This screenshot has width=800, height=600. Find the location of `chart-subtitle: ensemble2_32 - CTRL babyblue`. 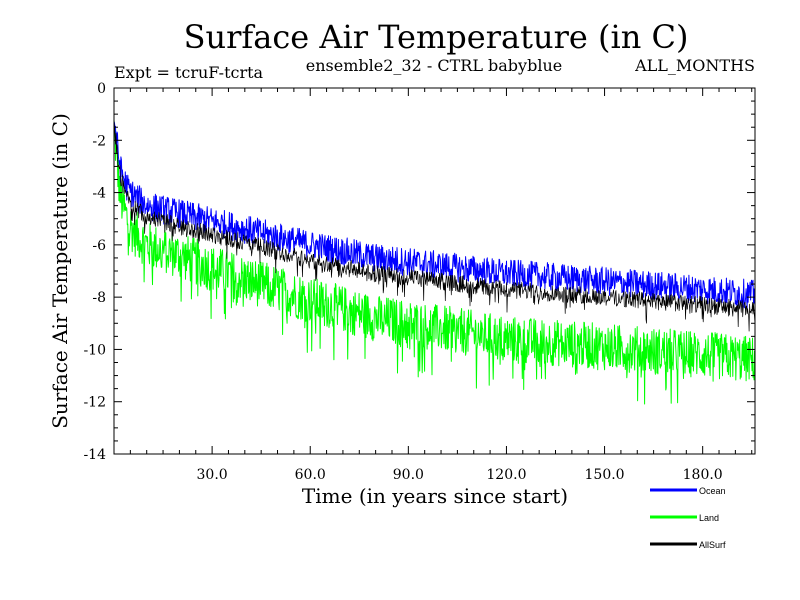

chart-subtitle: ensemble2_32 - CTRL babyblue is located at coordinates (434, 65).